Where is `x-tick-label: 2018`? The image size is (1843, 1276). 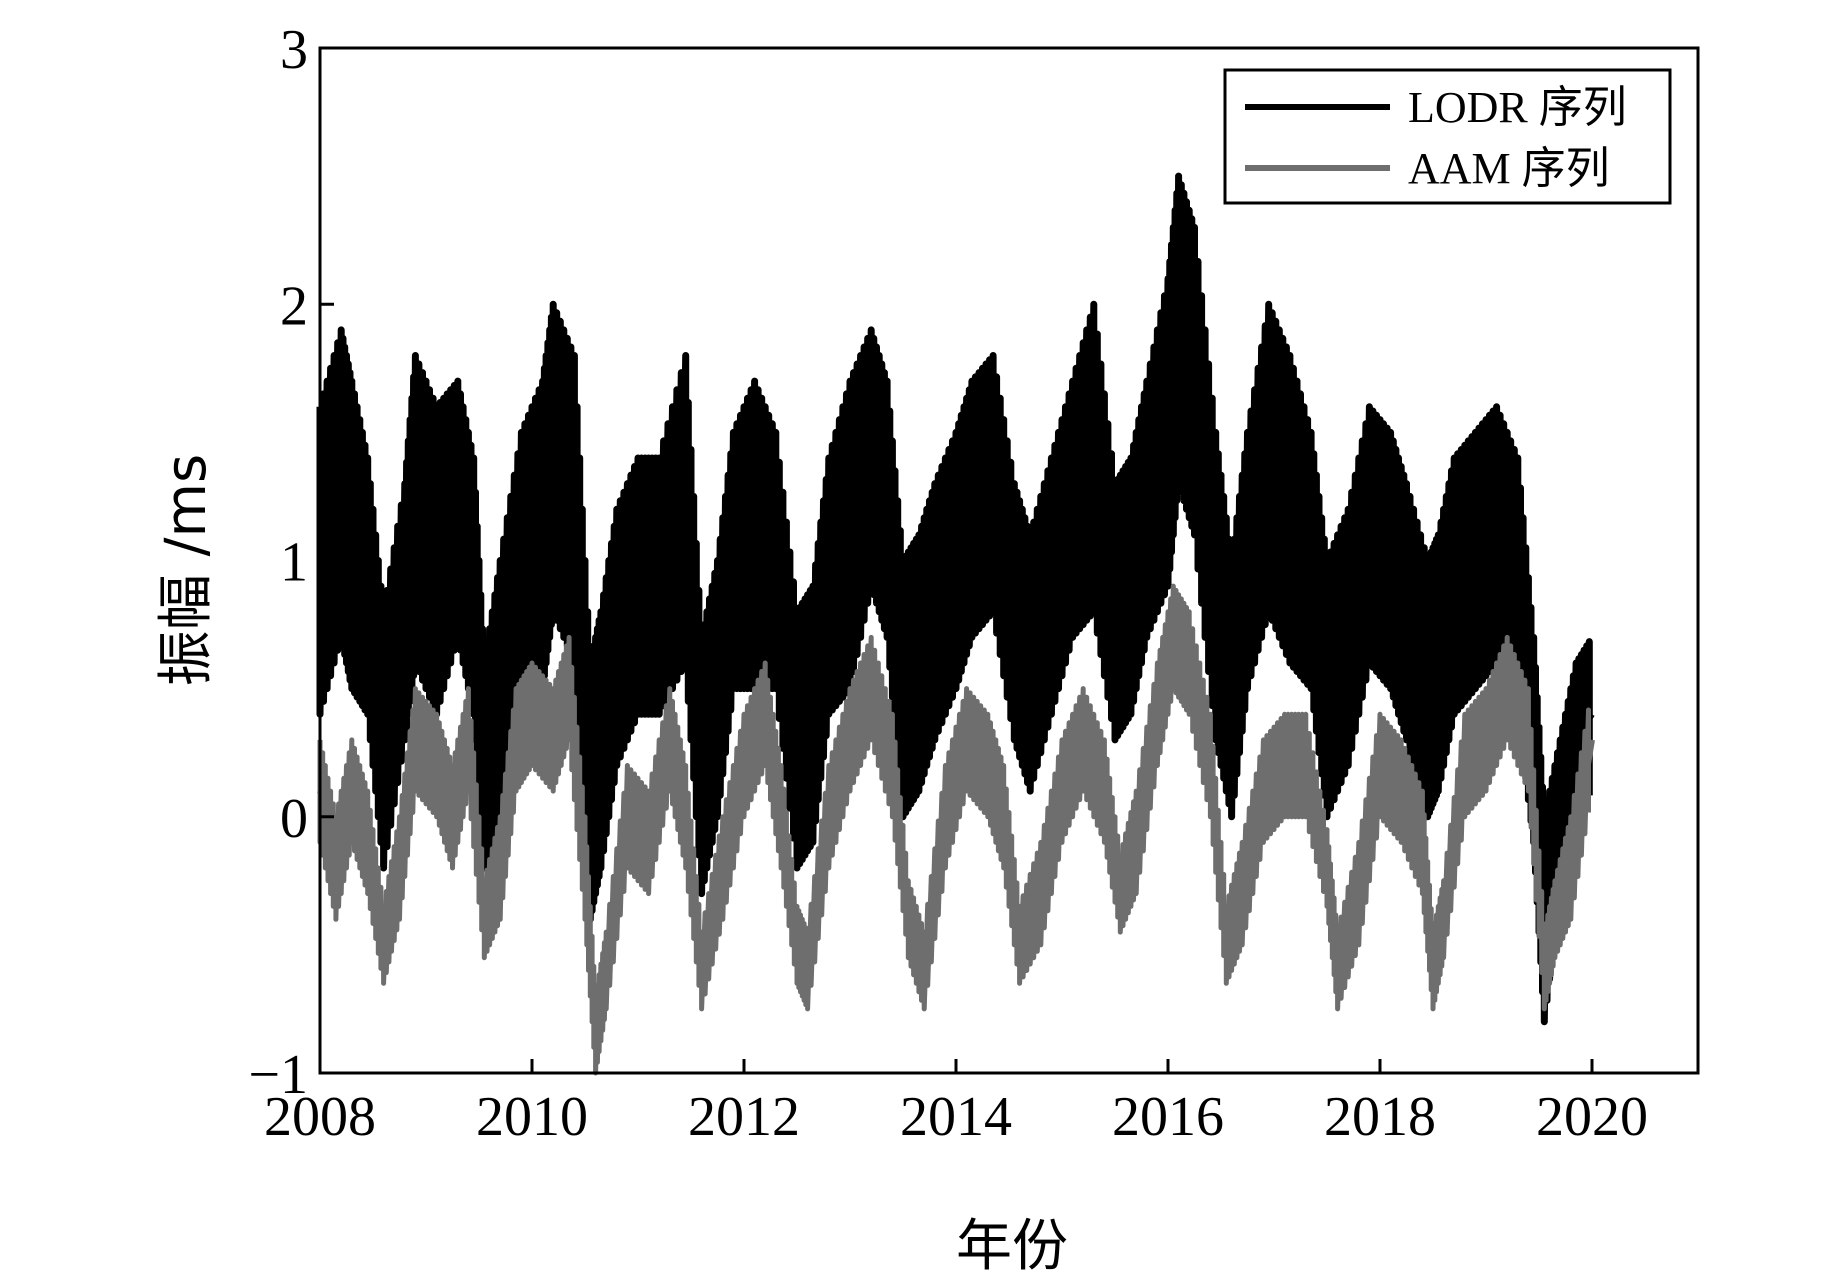
x-tick-label: 2018 is located at coordinates (1380, 1117).